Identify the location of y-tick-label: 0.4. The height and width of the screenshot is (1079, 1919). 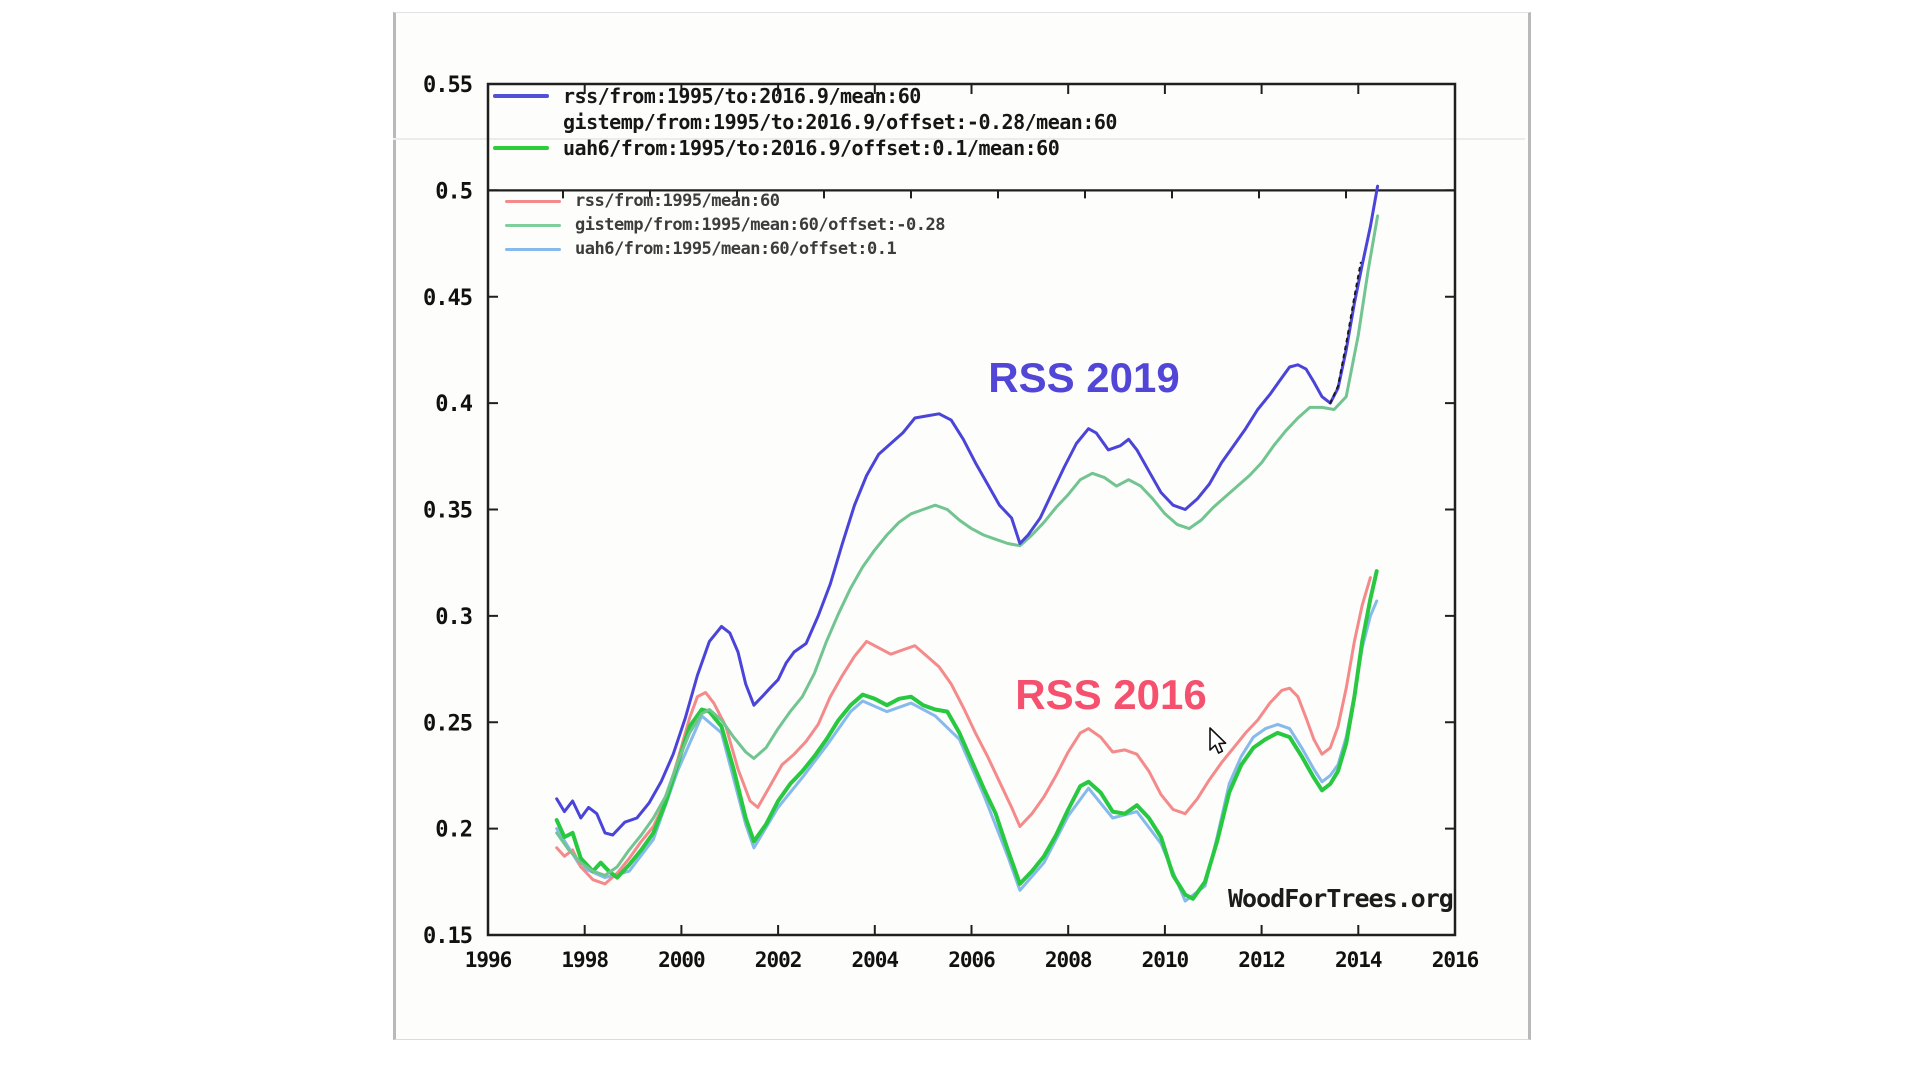
(453, 404).